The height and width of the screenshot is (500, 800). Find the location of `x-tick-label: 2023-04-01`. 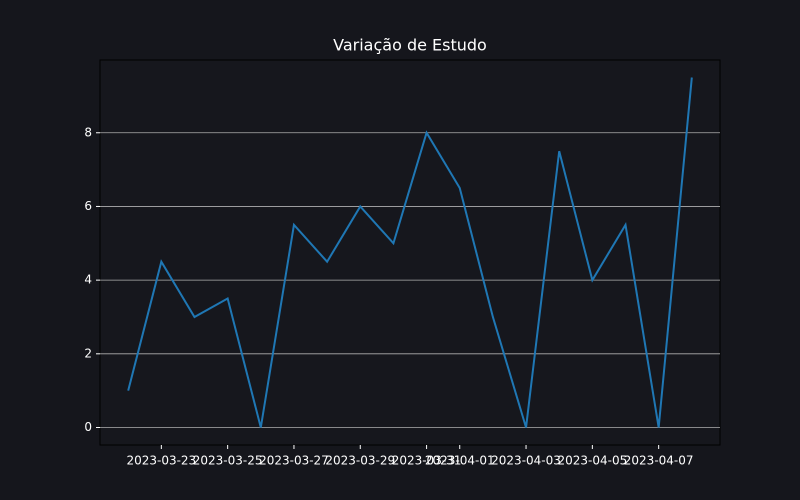

x-tick-label: 2023-04-01 is located at coordinates (460, 461).